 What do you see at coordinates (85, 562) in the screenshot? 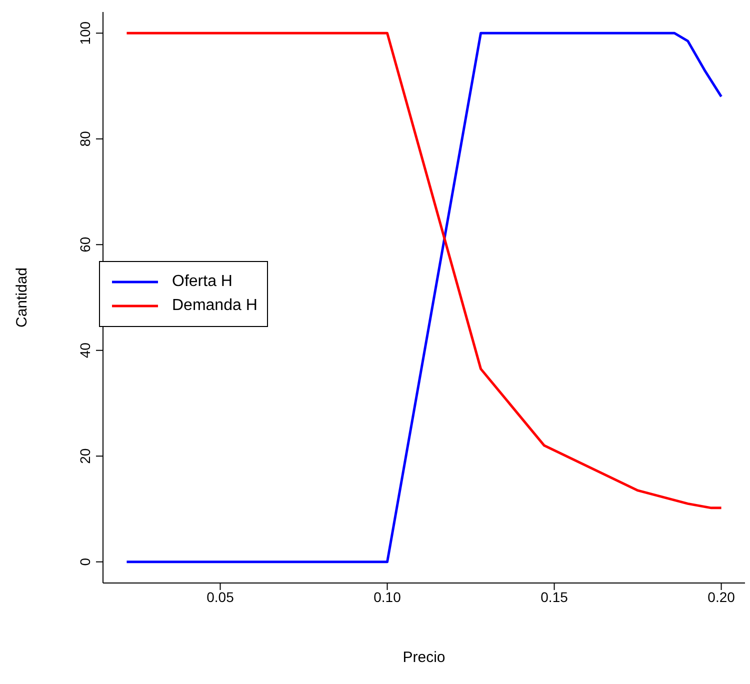
I see `y-tick-label: 0` at bounding box center [85, 562].